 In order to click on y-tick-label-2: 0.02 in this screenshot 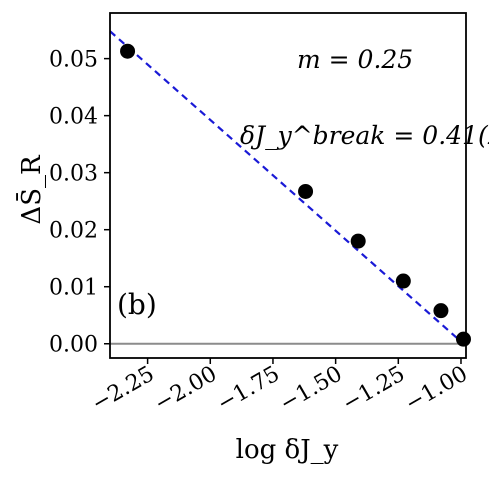, I will do `click(73, 231)`.